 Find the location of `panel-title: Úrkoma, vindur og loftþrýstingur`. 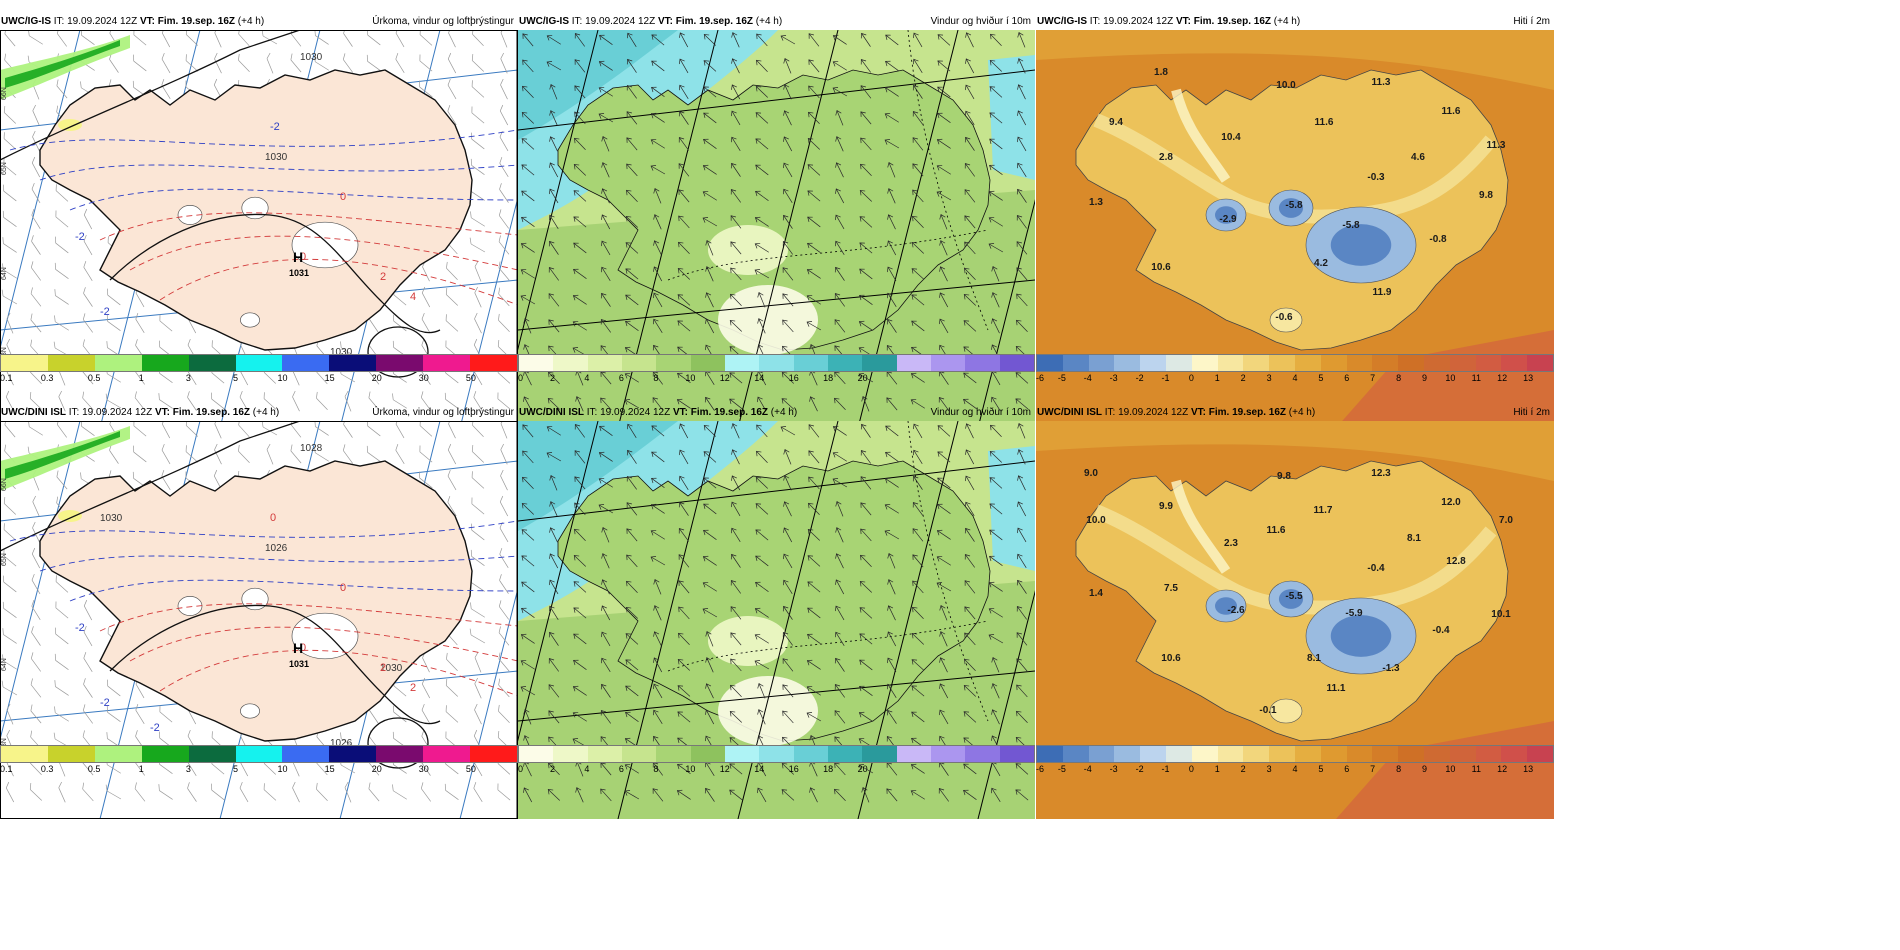

panel-title: Úrkoma, vindur og loftþrýstingur is located at coordinates (443, 412).